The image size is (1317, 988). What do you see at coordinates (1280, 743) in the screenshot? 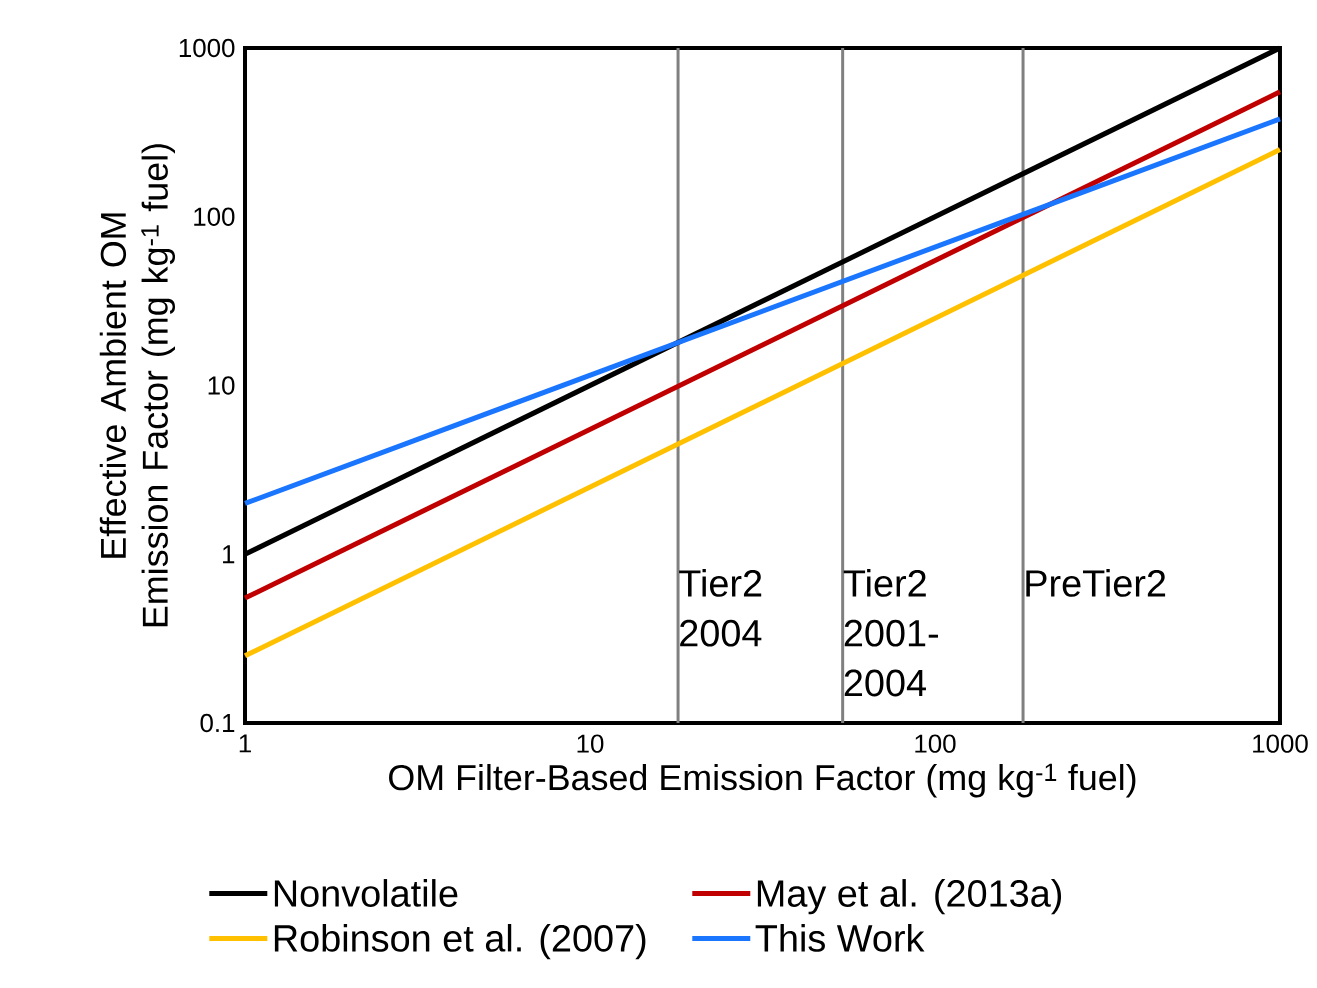
I see `x-tick-label: 1000` at bounding box center [1280, 743].